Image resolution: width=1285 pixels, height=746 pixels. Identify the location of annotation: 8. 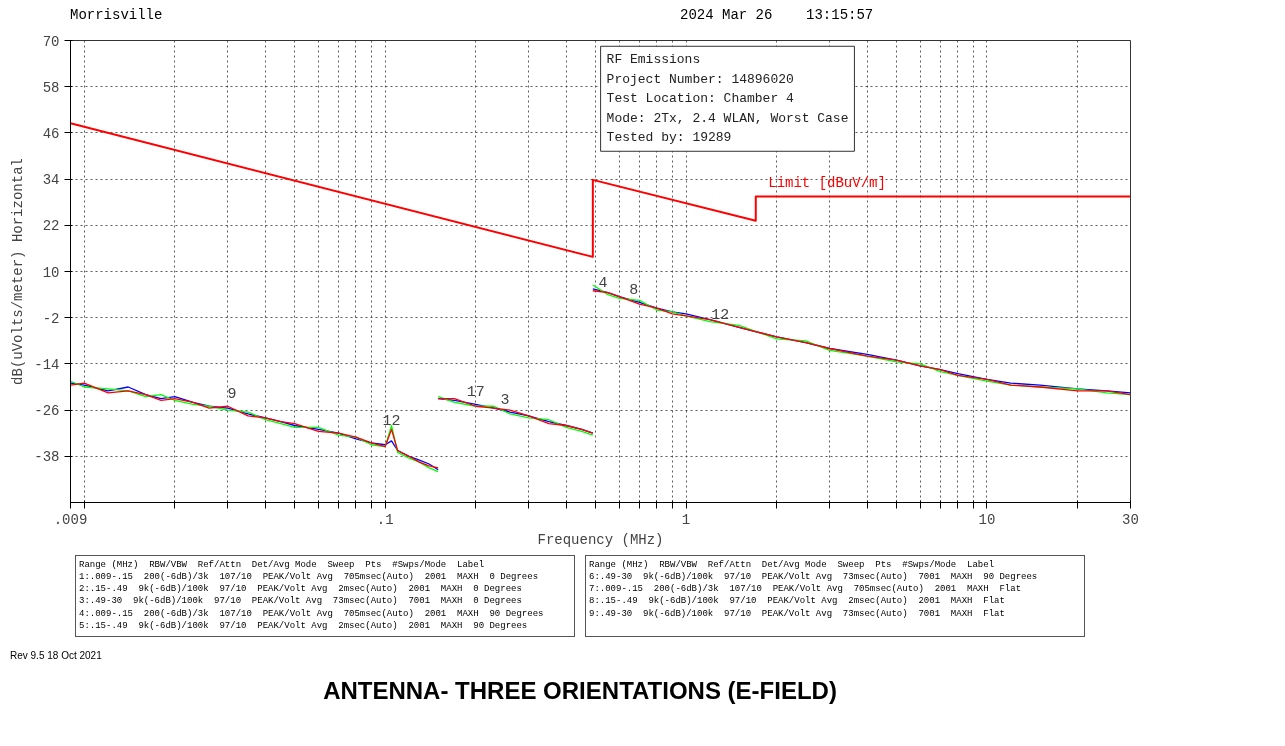
(634, 291).